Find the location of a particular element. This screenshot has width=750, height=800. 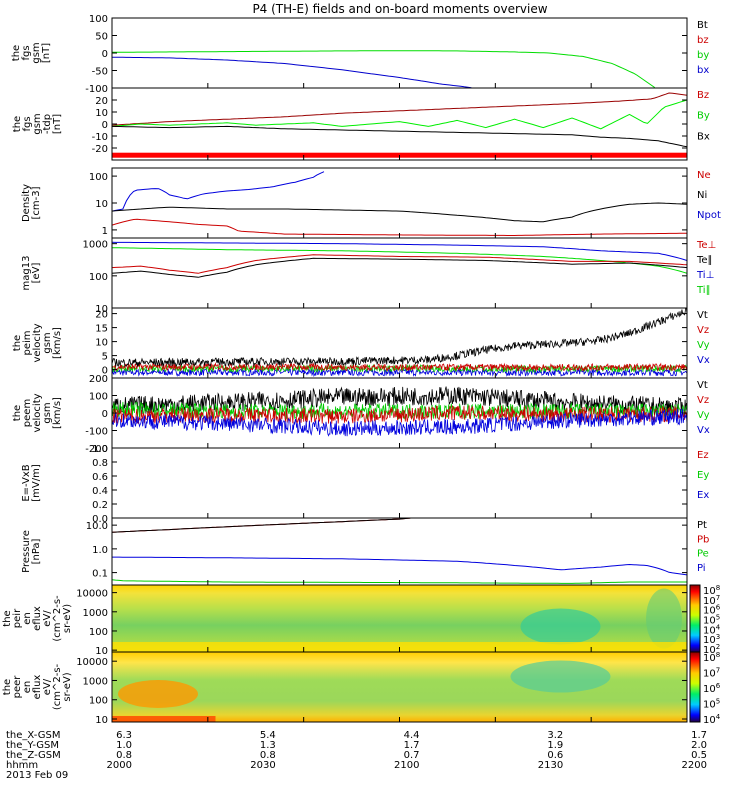

ephemeris-value: 6.3 is located at coordinates (124, 735).